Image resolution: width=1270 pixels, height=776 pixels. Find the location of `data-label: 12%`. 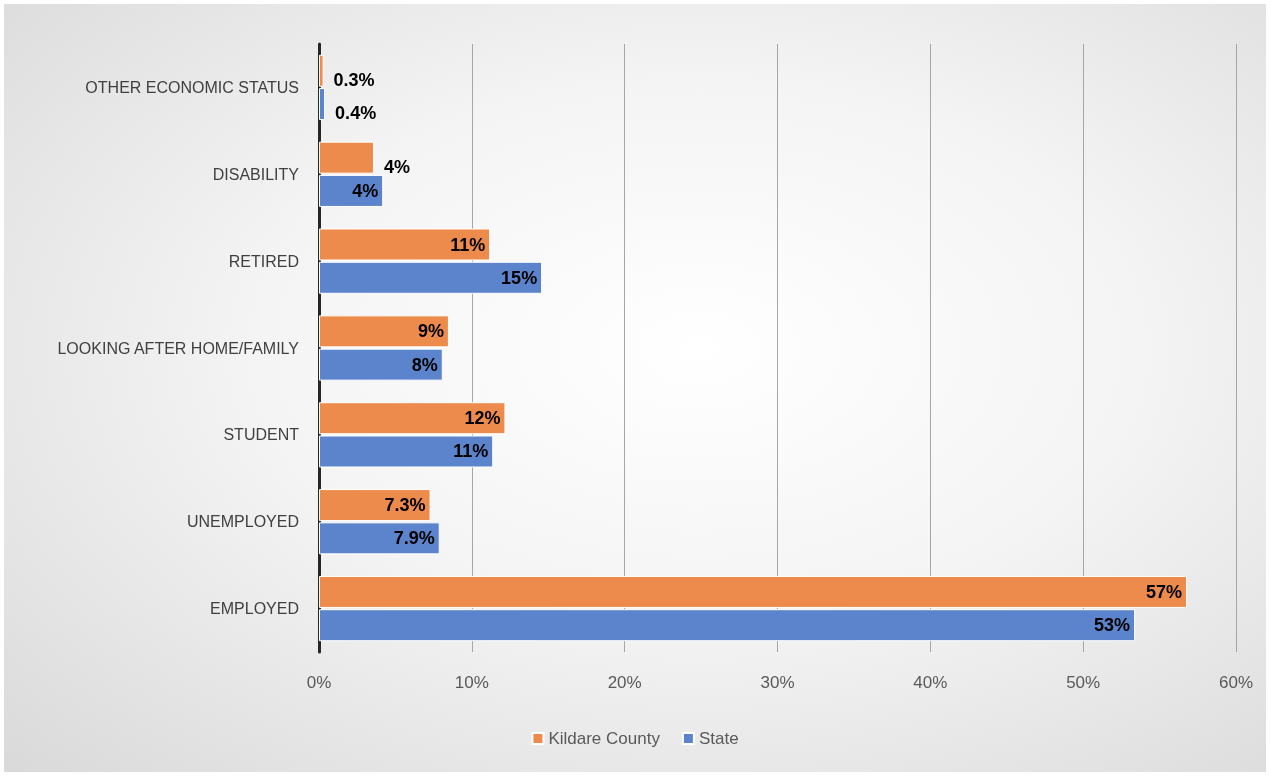

data-label: 12% is located at coordinates (482, 418).